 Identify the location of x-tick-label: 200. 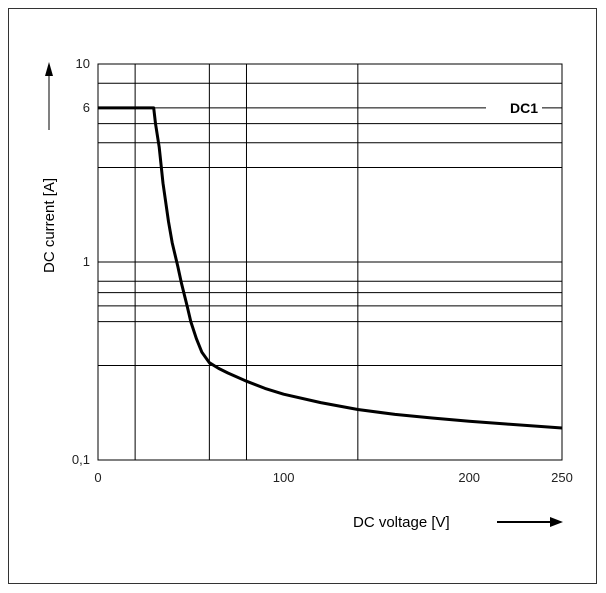
(469, 477).